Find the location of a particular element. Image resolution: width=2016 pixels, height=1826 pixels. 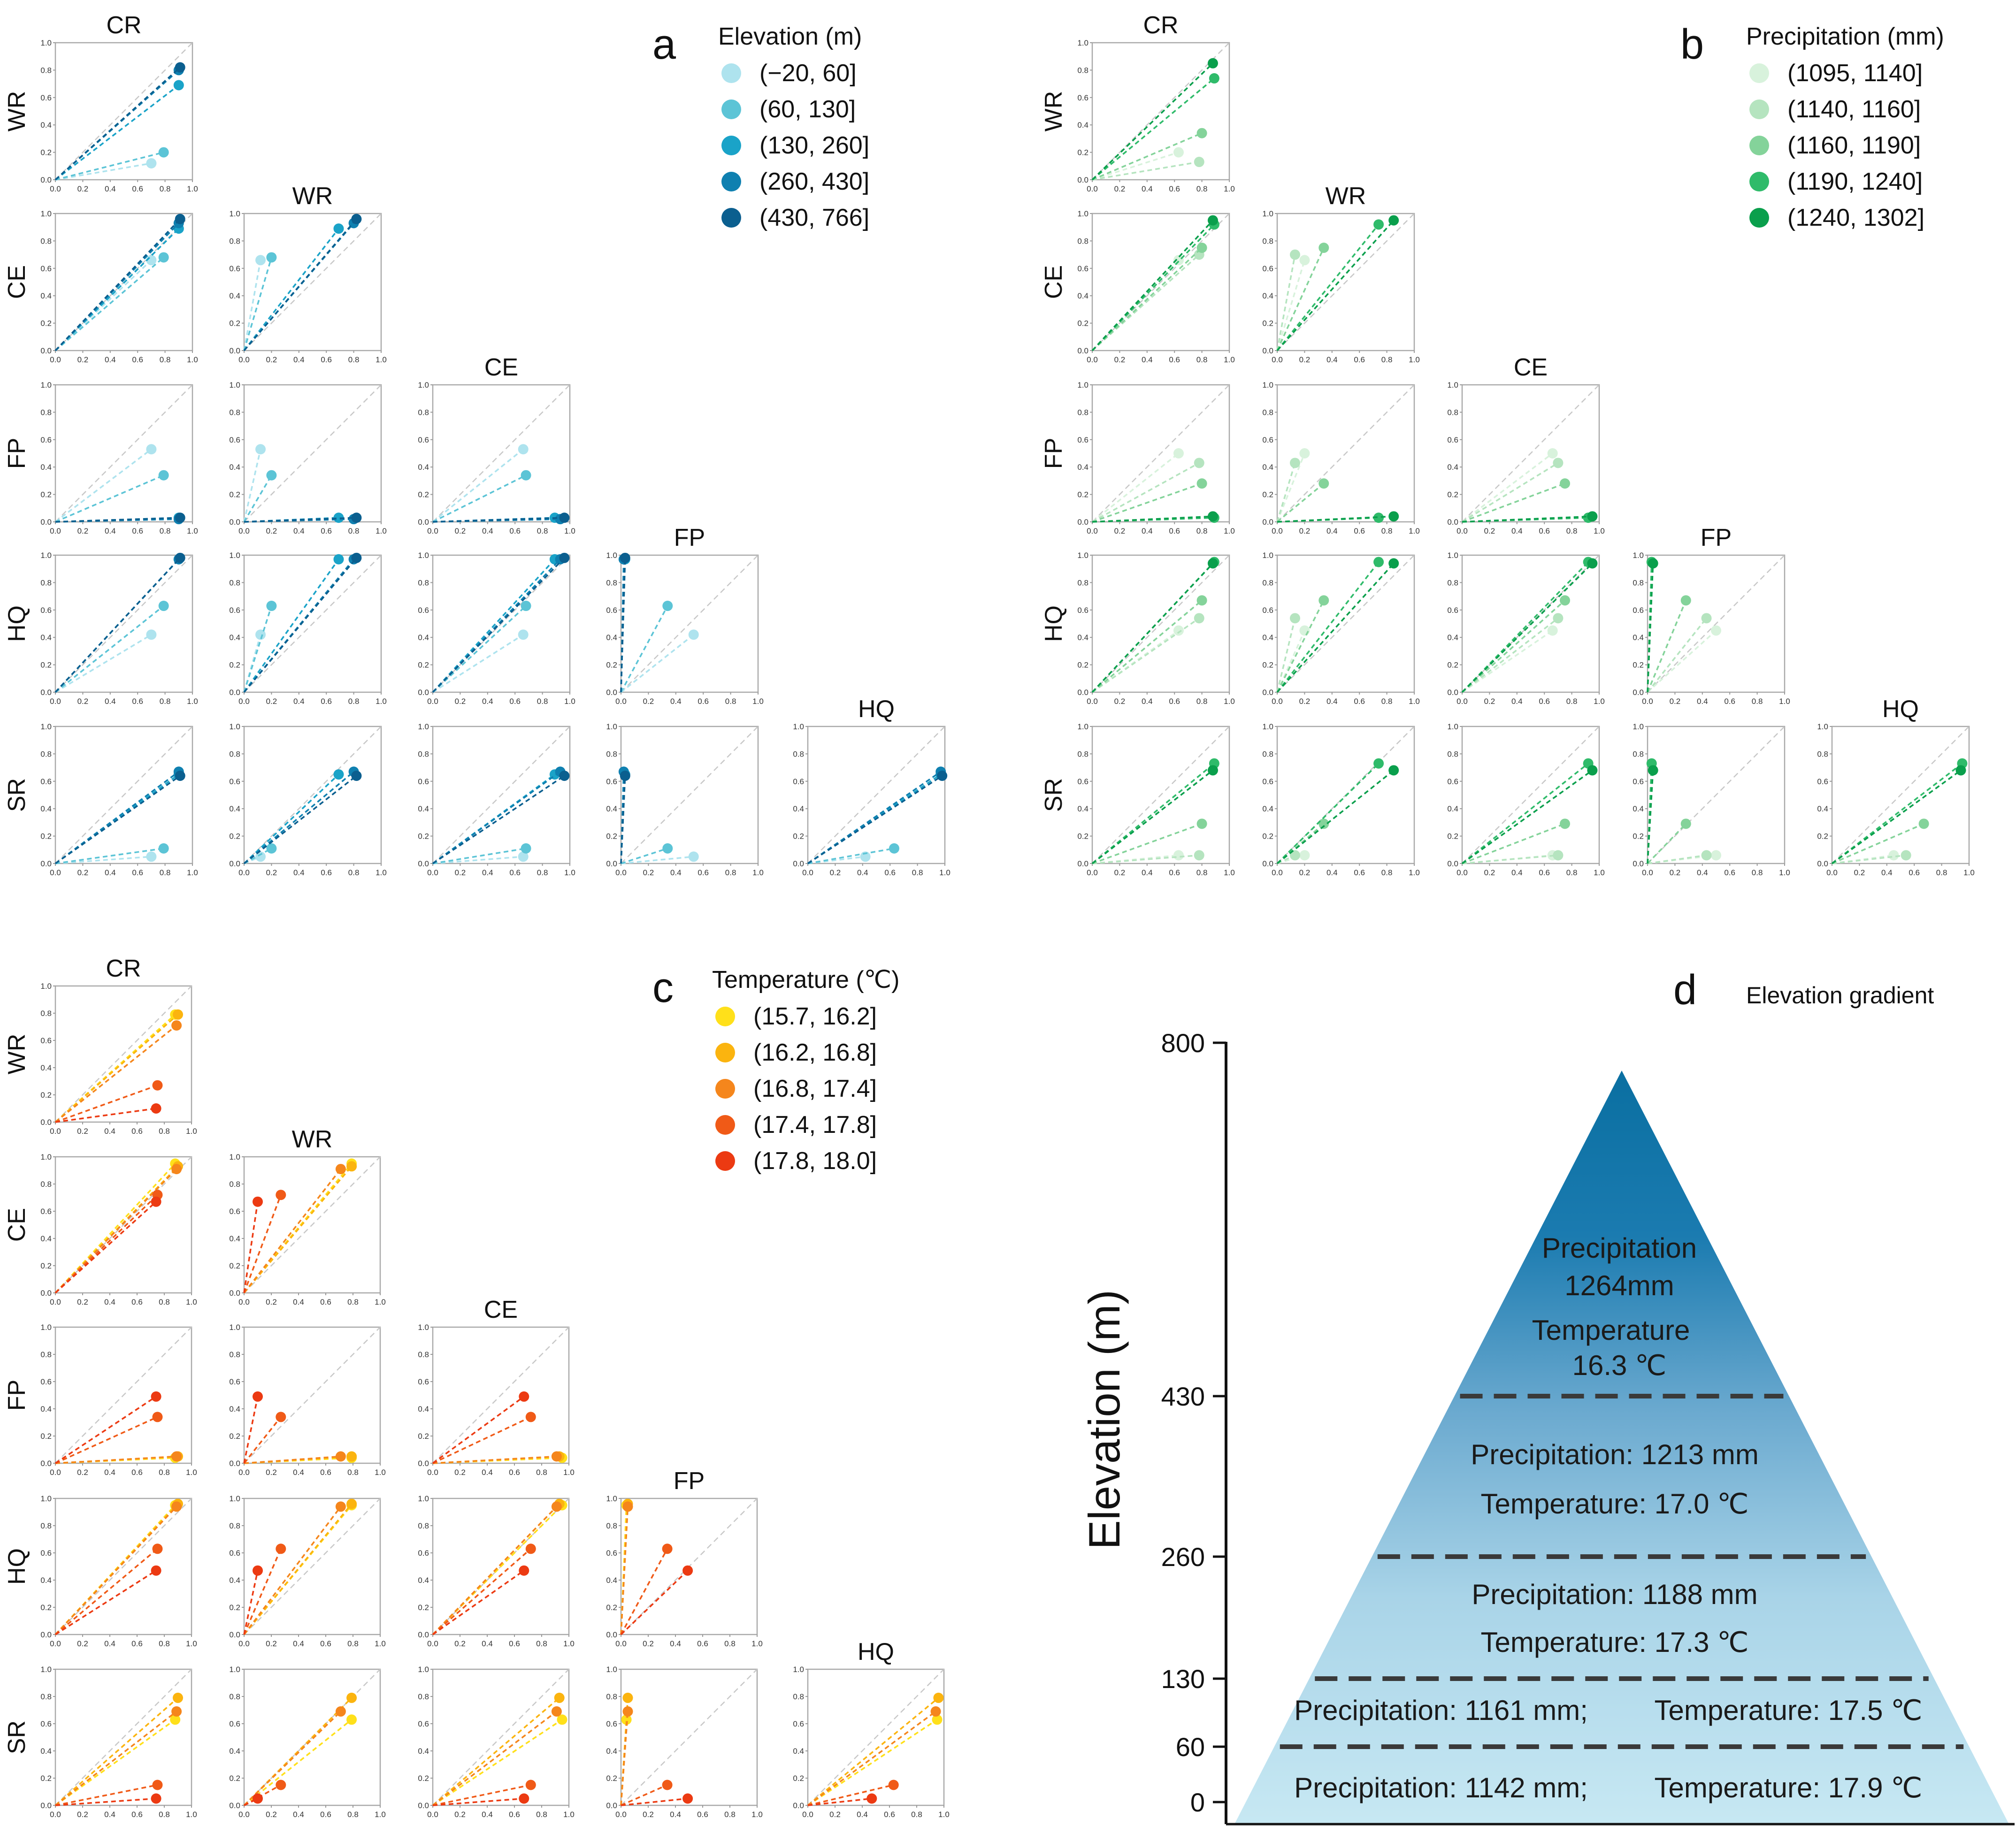

y-tick-label: 60 is located at coordinates (1191, 1747).